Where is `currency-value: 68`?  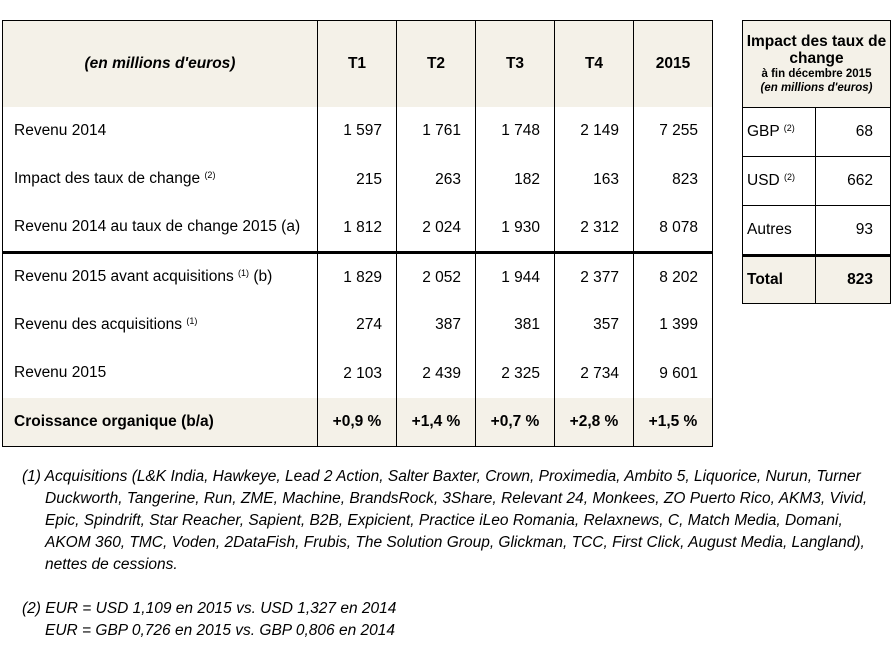
currency-value: 68 is located at coordinates (853, 132).